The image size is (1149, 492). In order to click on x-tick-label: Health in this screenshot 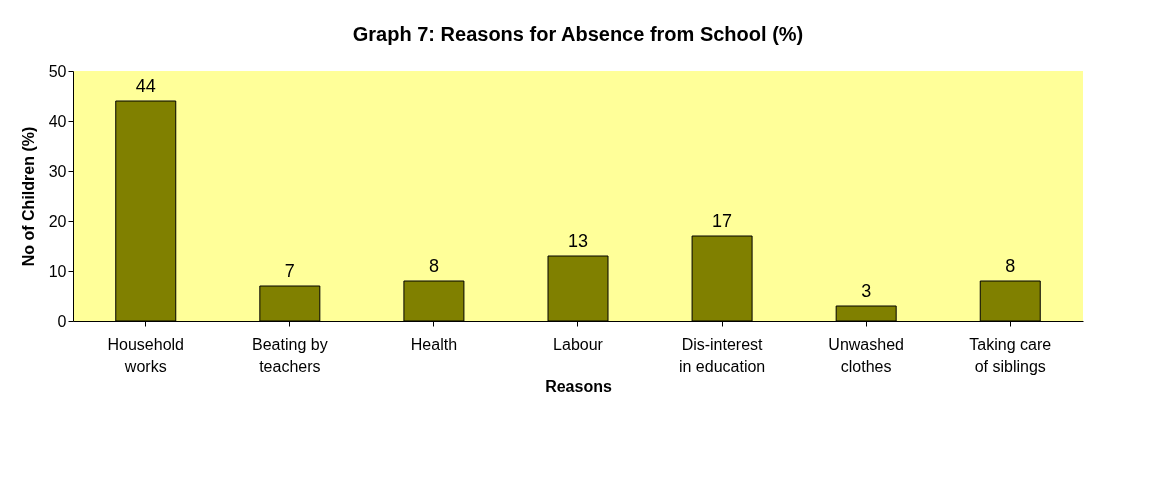, I will do `click(434, 344)`.